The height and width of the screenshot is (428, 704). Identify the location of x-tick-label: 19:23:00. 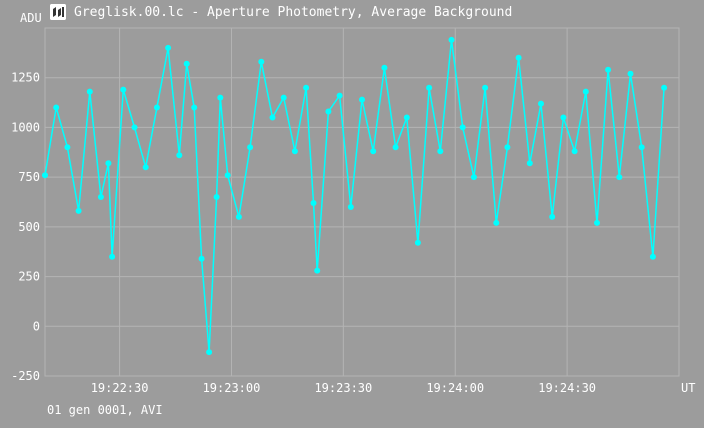
(232, 388).